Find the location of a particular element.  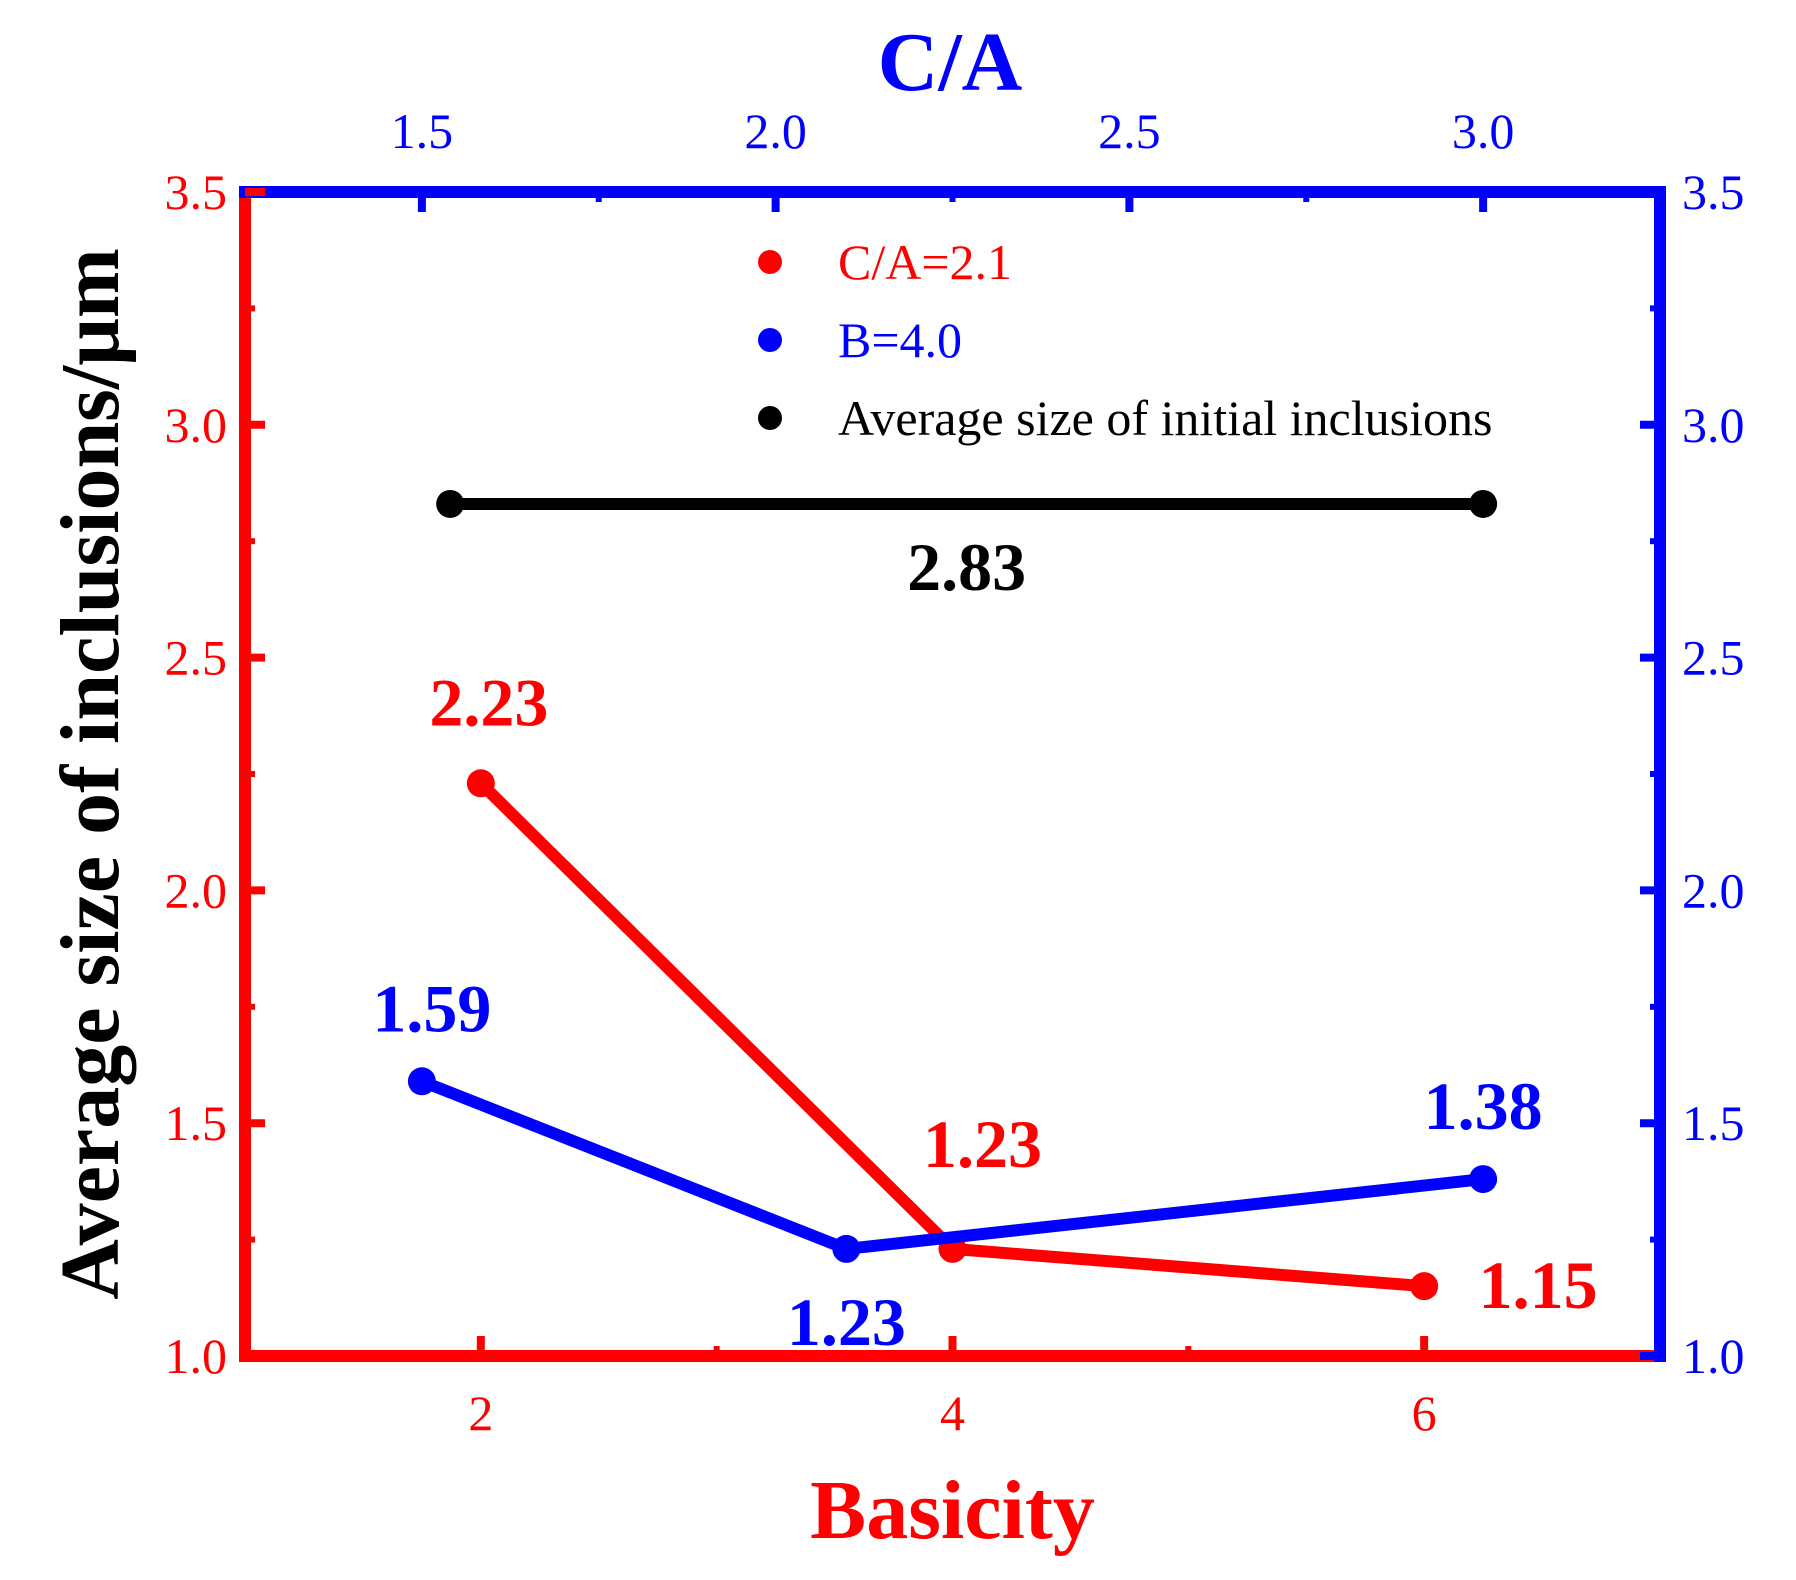

right-tick-label: 1.5 is located at coordinates (1713, 1123).